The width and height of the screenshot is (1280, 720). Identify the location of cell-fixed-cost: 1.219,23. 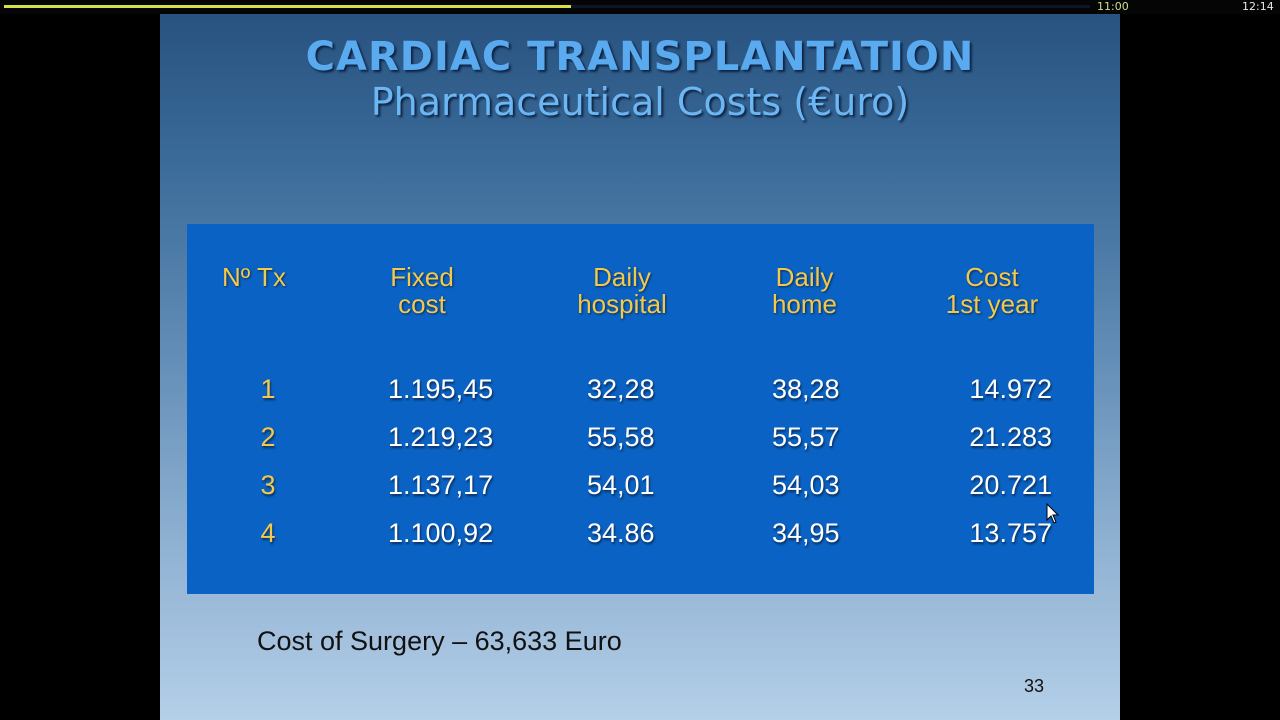
(441, 437).